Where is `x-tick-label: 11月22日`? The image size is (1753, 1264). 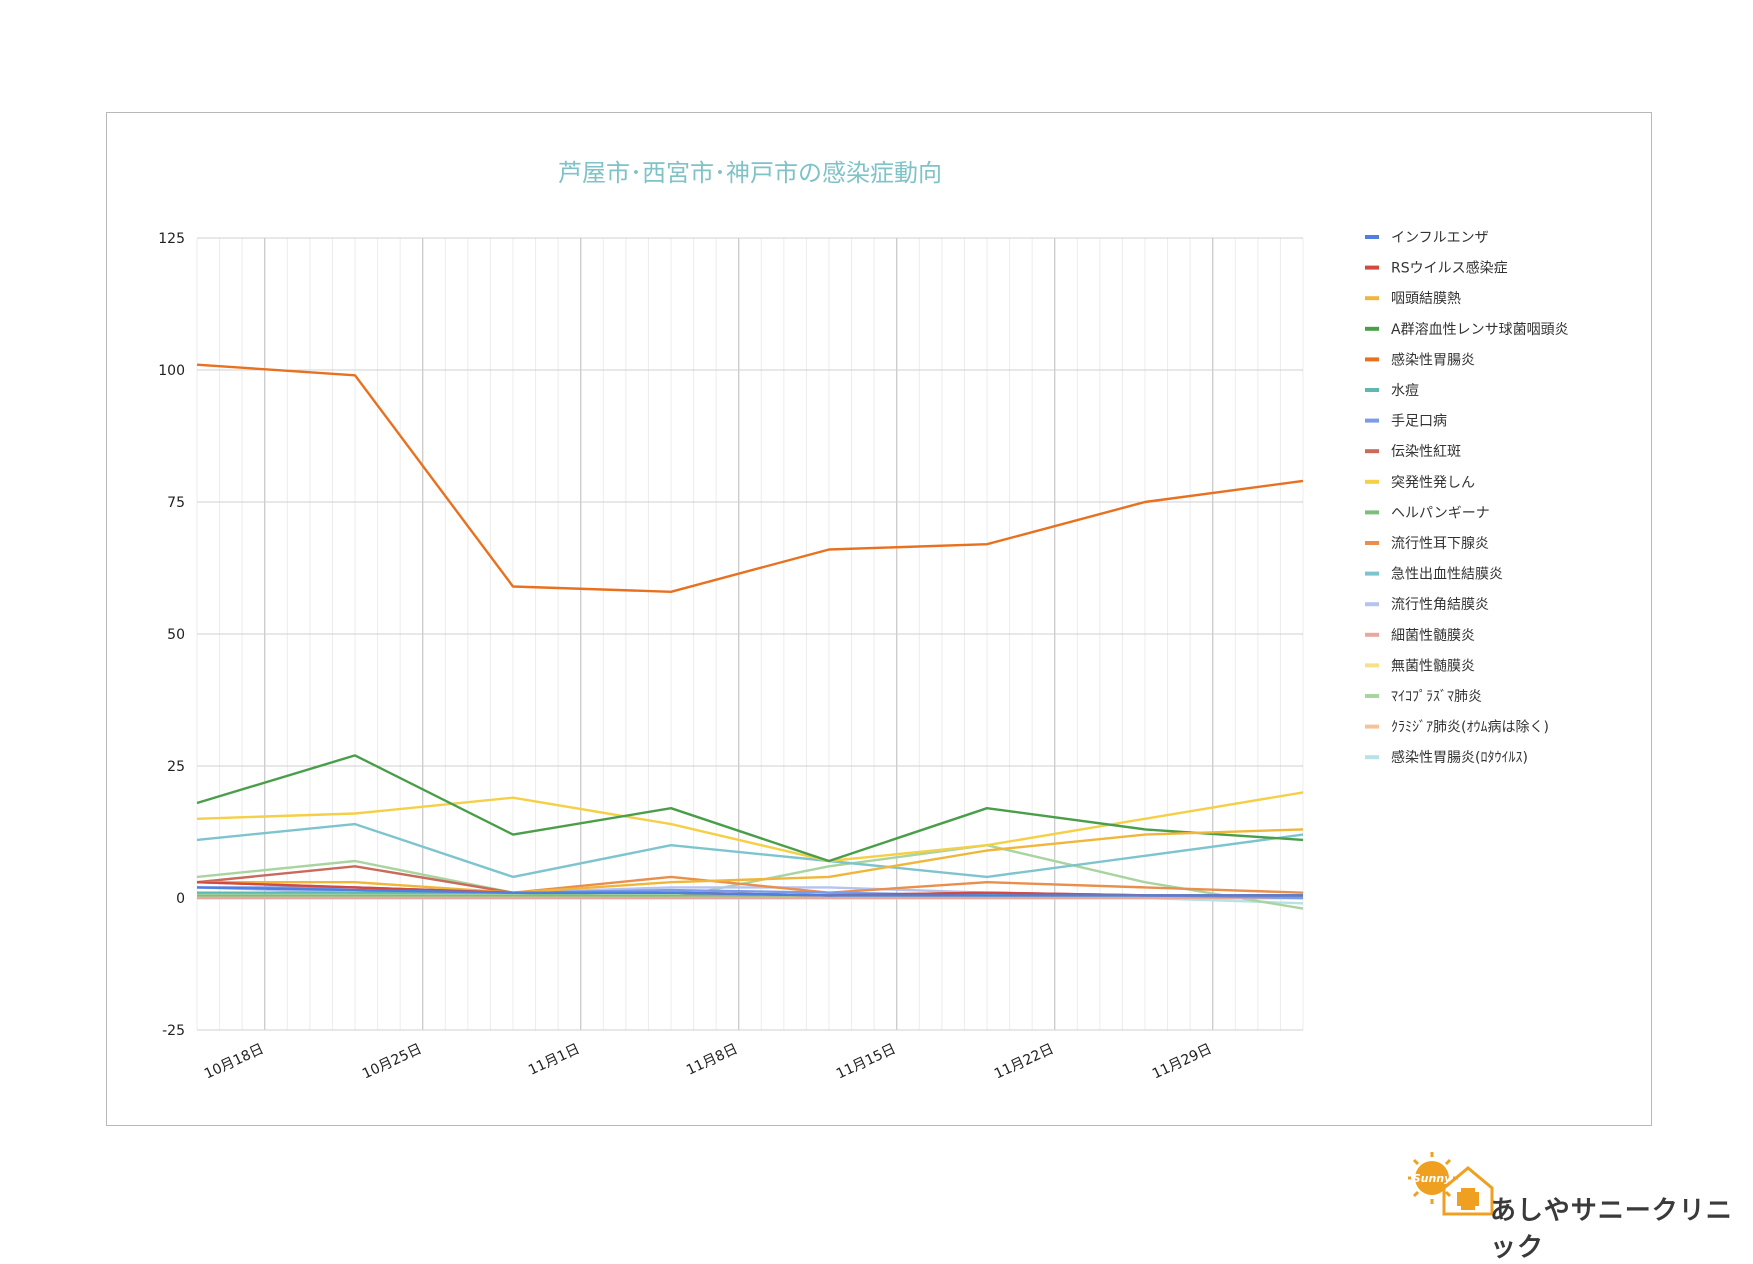 x-tick-label: 11月22日 is located at coordinates (1024, 1061).